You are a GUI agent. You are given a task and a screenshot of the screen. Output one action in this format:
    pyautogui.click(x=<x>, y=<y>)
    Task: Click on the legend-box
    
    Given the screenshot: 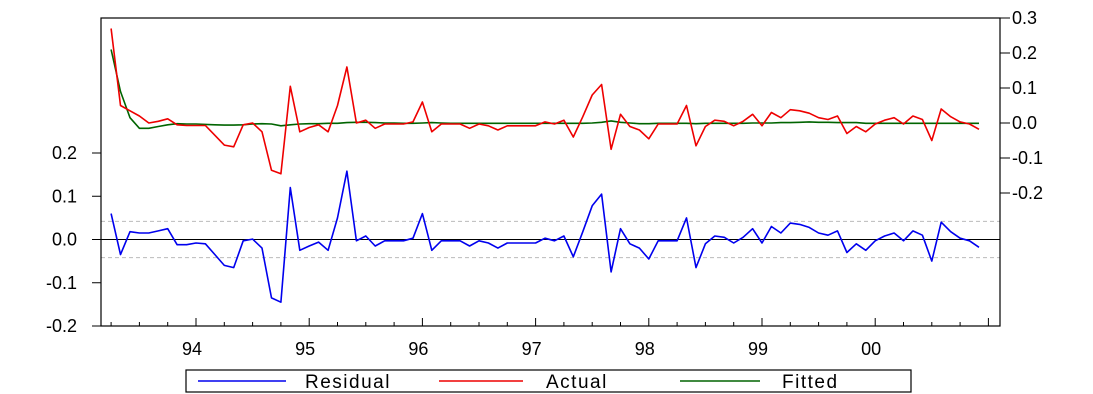 What is the action you would take?
    pyautogui.click(x=548, y=381)
    